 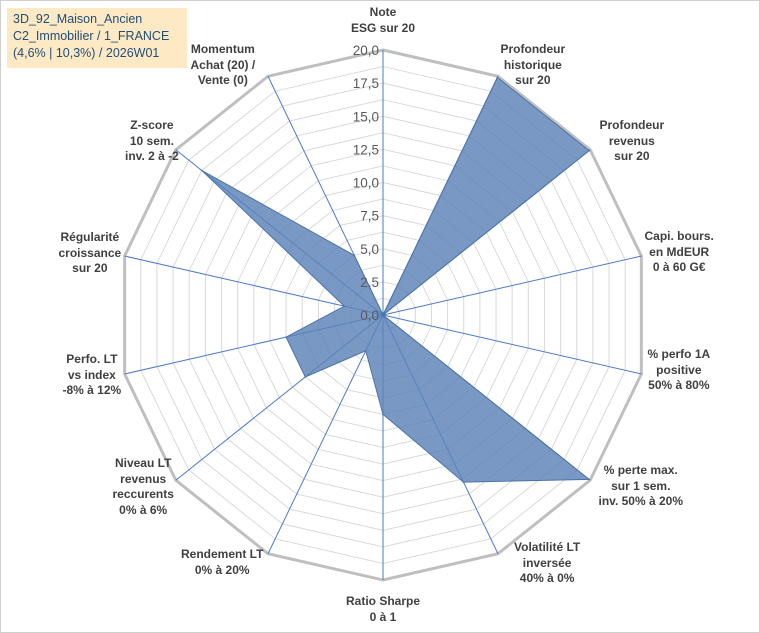 I want to click on tick-label: 15,0, so click(x=366, y=116).